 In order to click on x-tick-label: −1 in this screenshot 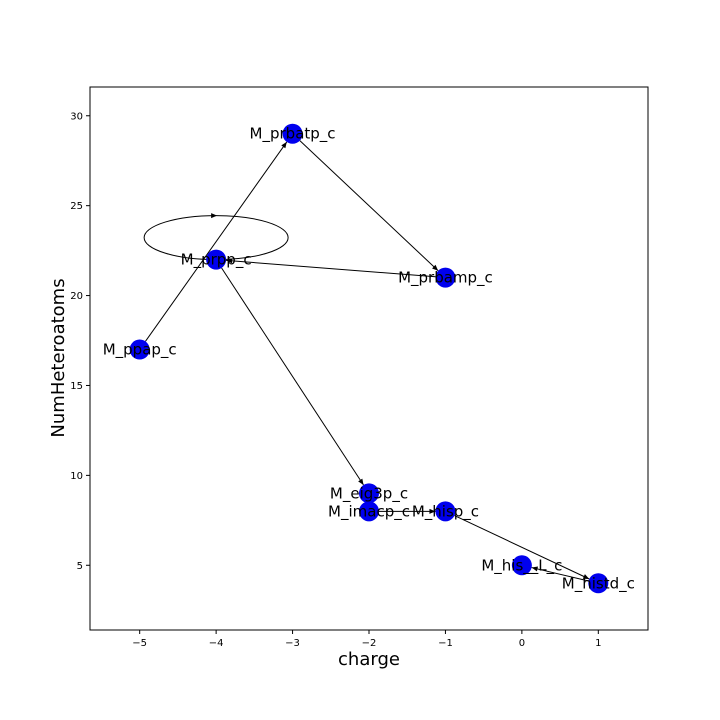, I will do `click(445, 643)`.